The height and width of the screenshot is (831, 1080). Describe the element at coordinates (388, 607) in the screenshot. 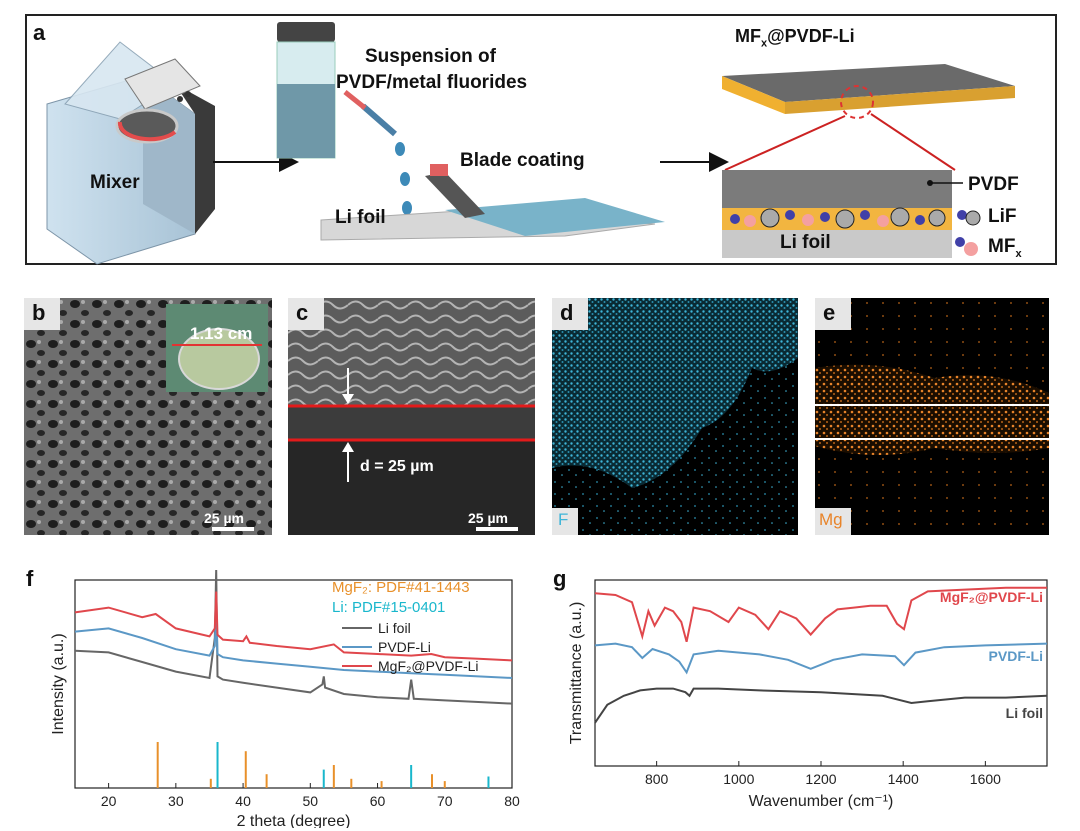

I see `ref-legend-text-1: Li: PDF#15-0401` at that location.